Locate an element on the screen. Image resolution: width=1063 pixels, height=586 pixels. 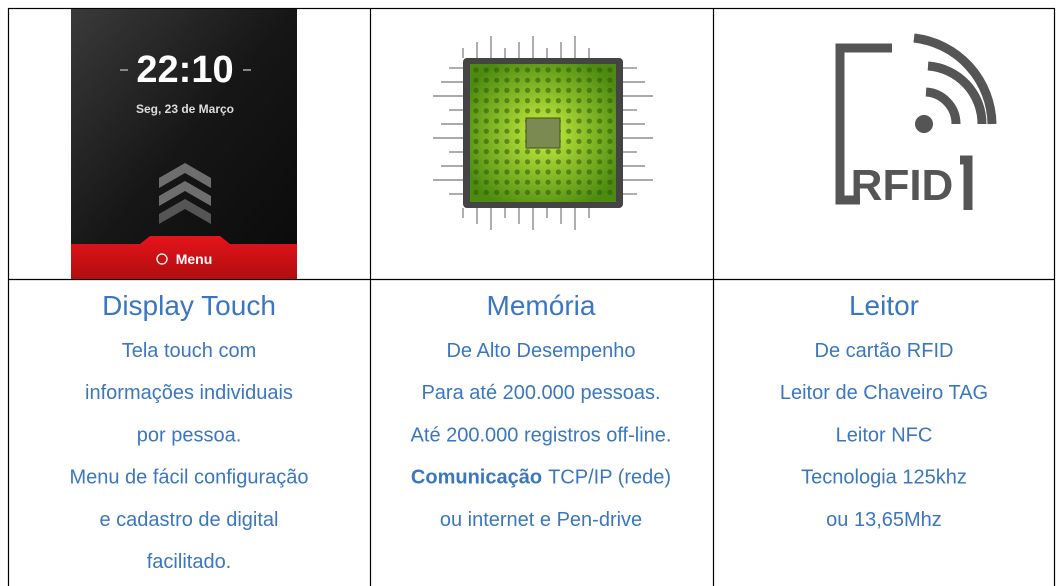
cell-title: Display Touch is located at coordinates (189, 305).